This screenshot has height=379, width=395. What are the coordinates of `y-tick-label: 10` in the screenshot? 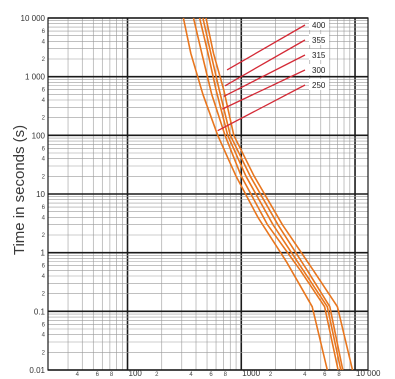 It's located at (40, 194).